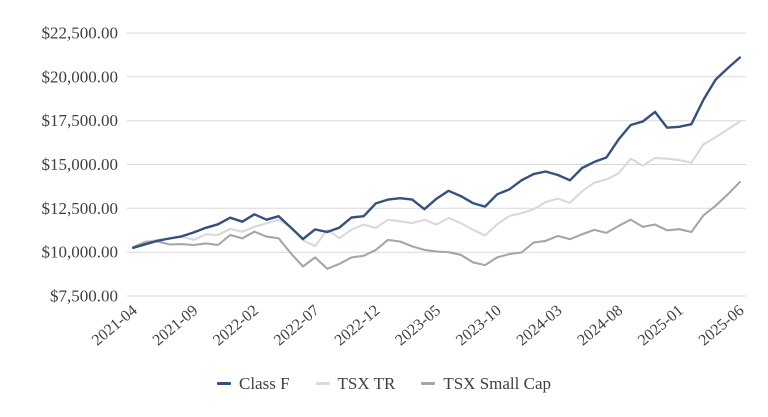  Describe the element at coordinates (80, 252) in the screenshot. I see `y-axis-tick-label: $10,000.00` at that location.